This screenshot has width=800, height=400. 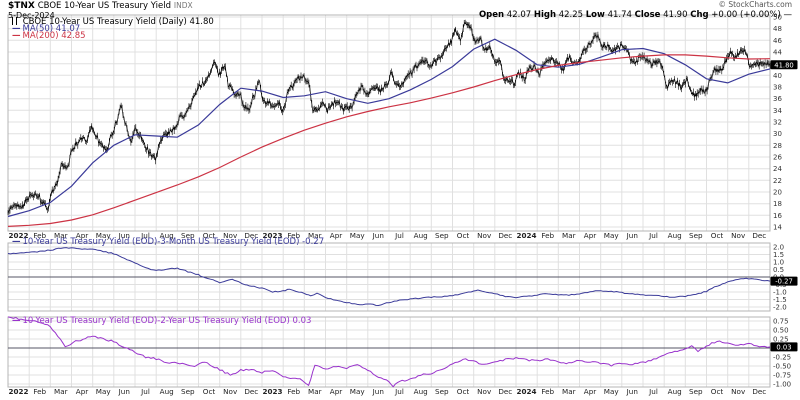 I want to click on svg-text: 0.5, so click(x=778, y=270).